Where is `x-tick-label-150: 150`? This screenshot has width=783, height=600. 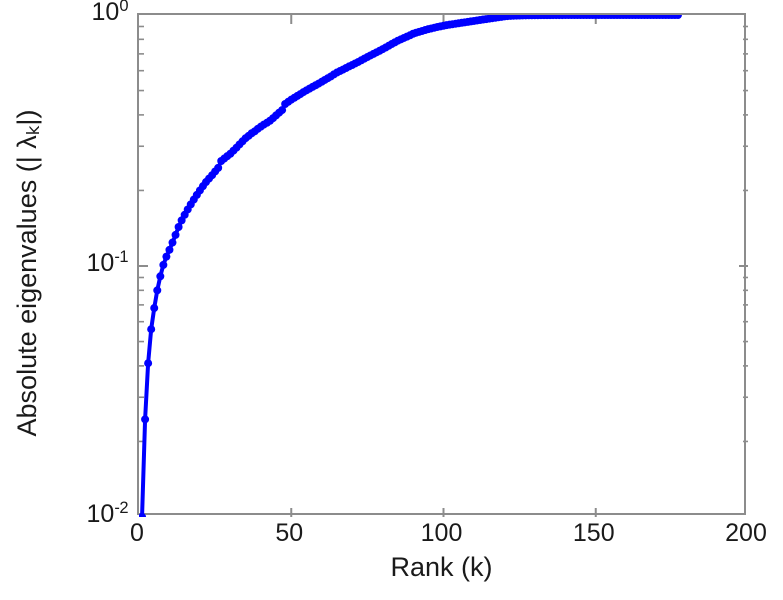 x-tick-label-150: 150 is located at coordinates (593, 533).